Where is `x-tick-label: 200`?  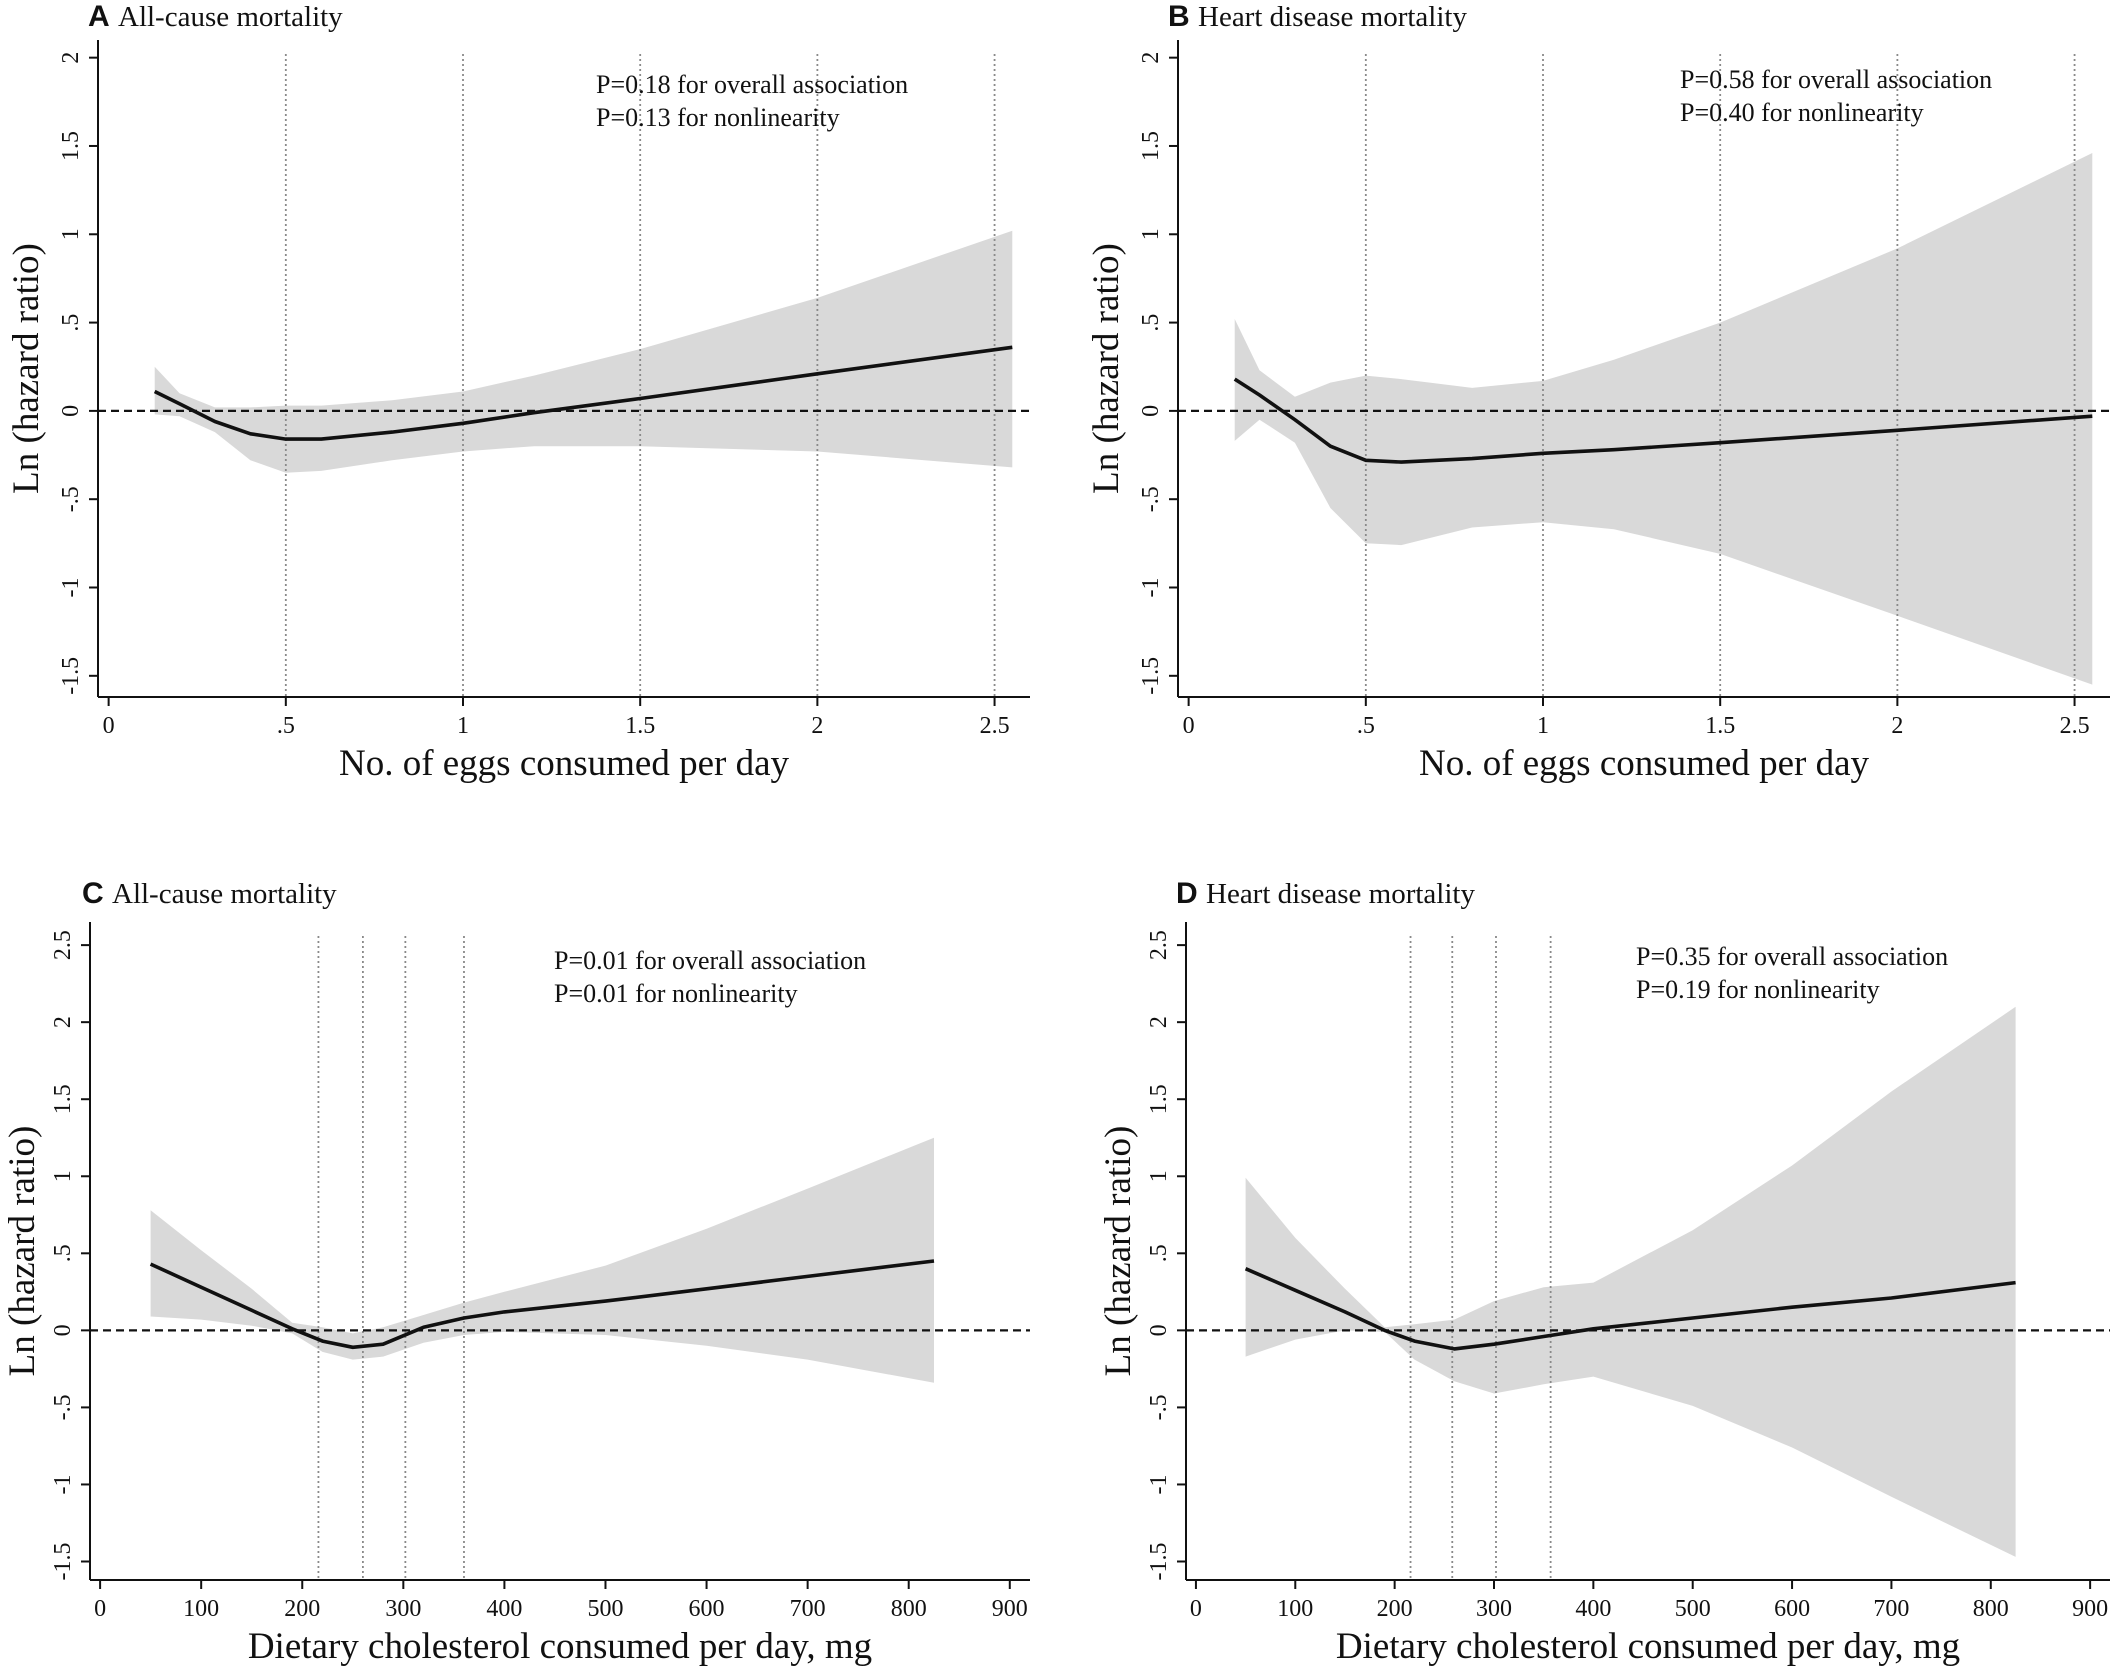 x-tick-label: 200 is located at coordinates (302, 1609).